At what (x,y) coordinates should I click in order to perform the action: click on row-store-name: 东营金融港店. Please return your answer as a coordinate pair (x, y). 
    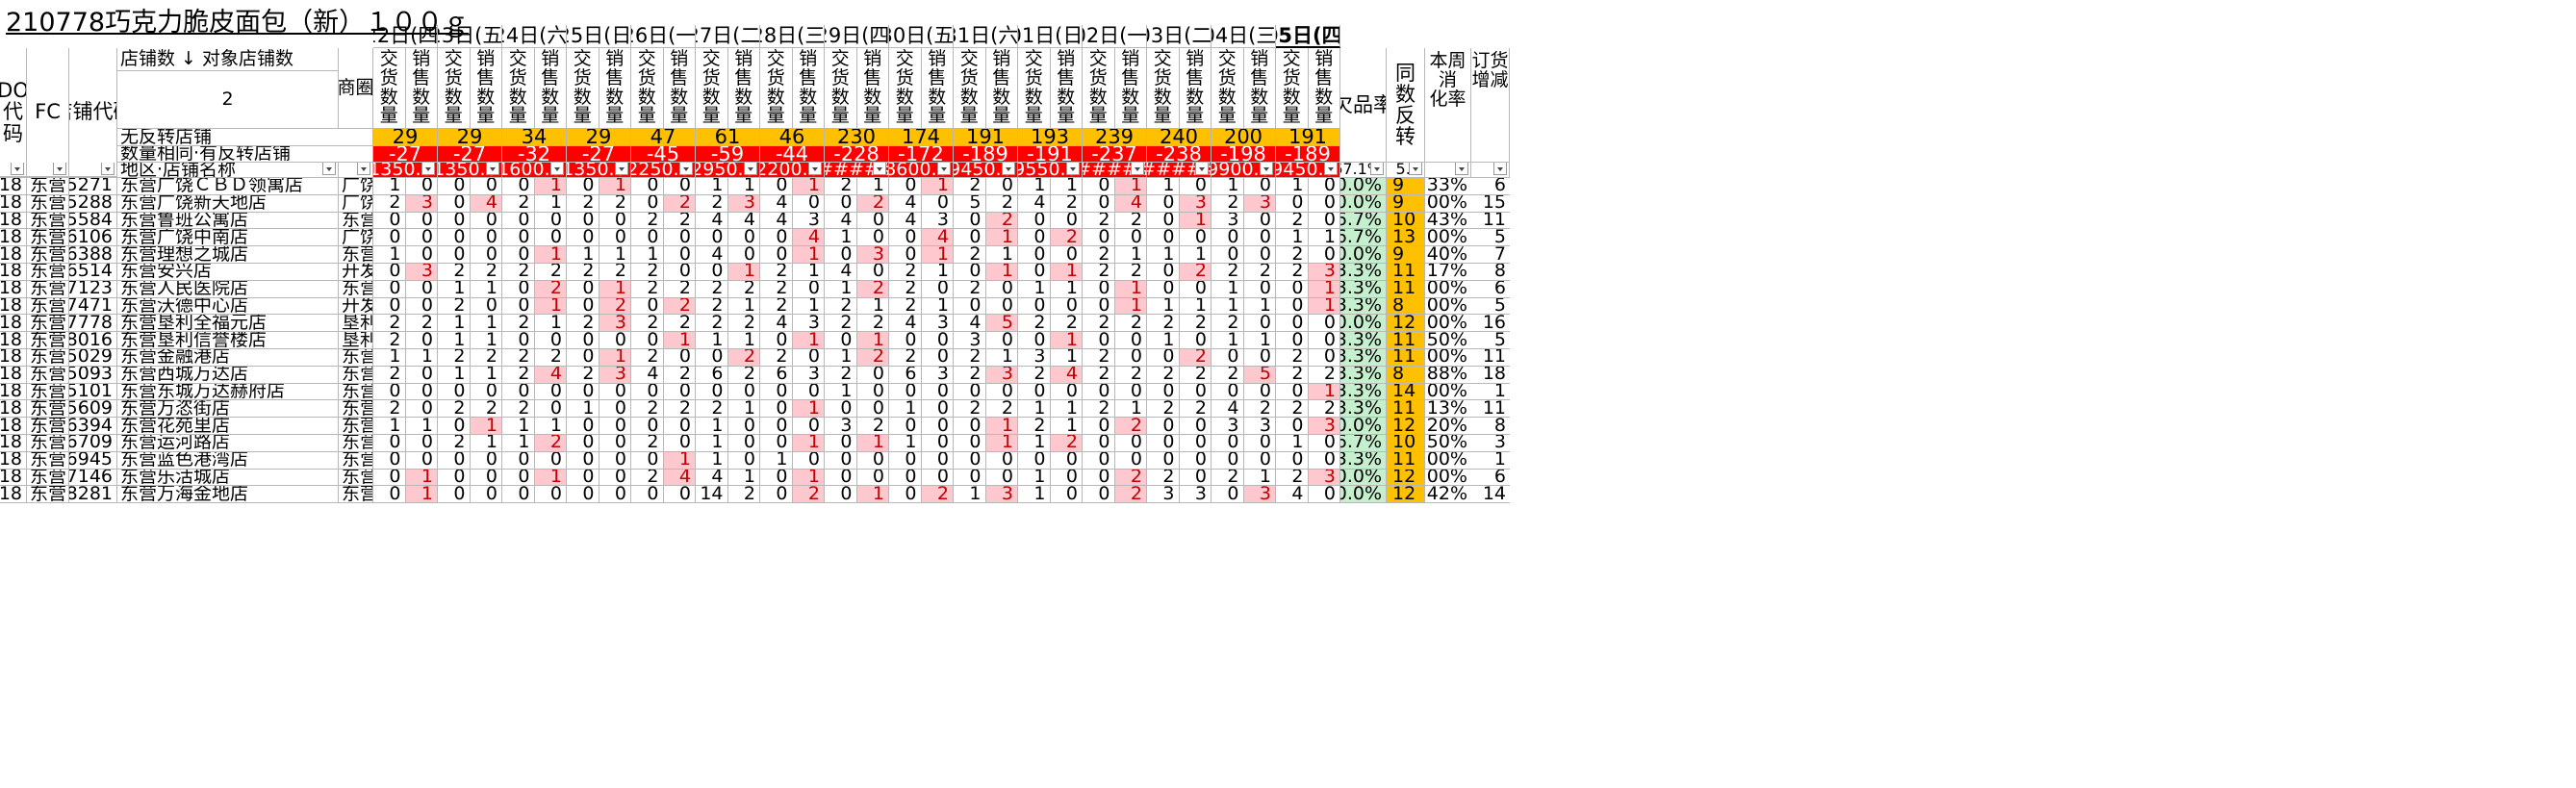
    Looking at the image, I should click on (228, 358).